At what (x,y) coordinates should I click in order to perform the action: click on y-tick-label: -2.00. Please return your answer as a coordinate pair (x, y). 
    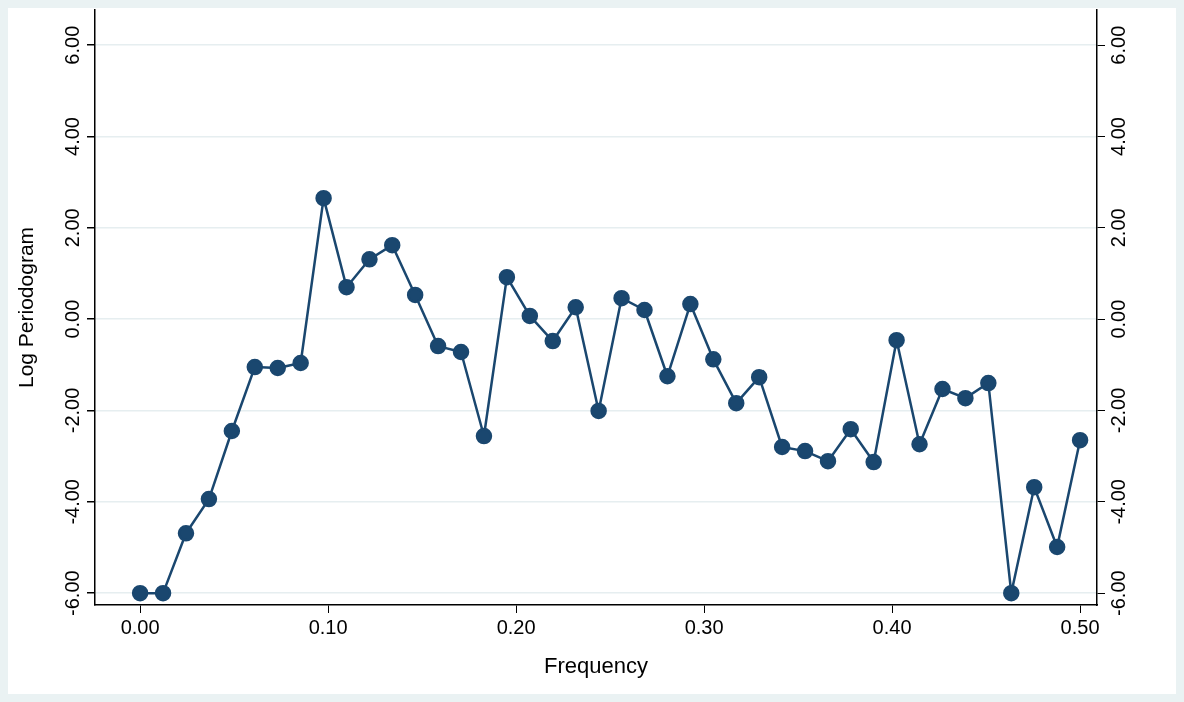
    Looking at the image, I should click on (71, 410).